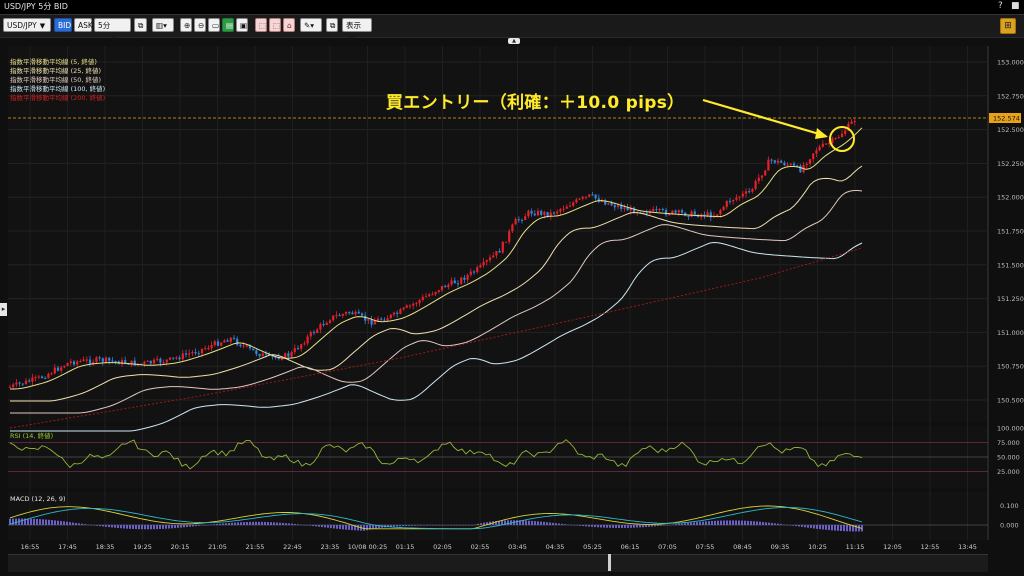 The image size is (1024, 576). What do you see at coordinates (592, 547) in the screenshot?
I see `time-tick: 05:25` at bounding box center [592, 547].